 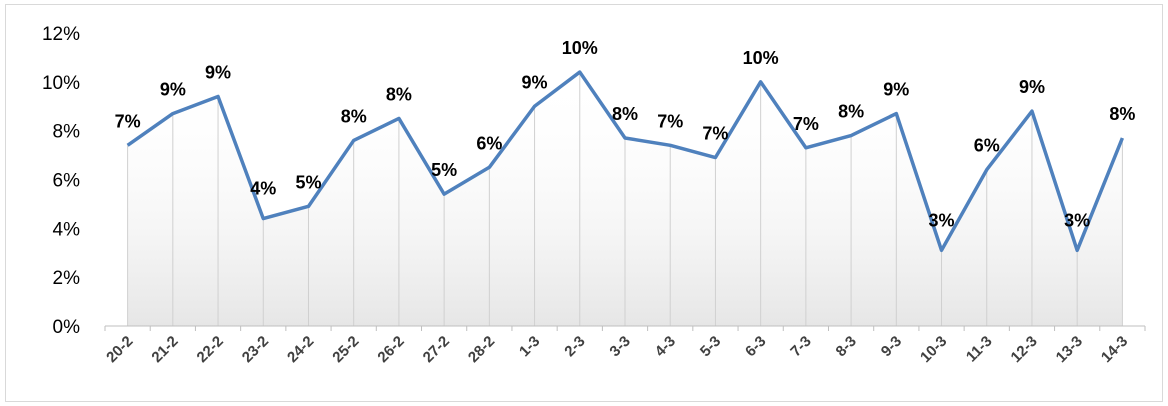 I want to click on x-tick-label: 24-2, so click(x=300, y=349).